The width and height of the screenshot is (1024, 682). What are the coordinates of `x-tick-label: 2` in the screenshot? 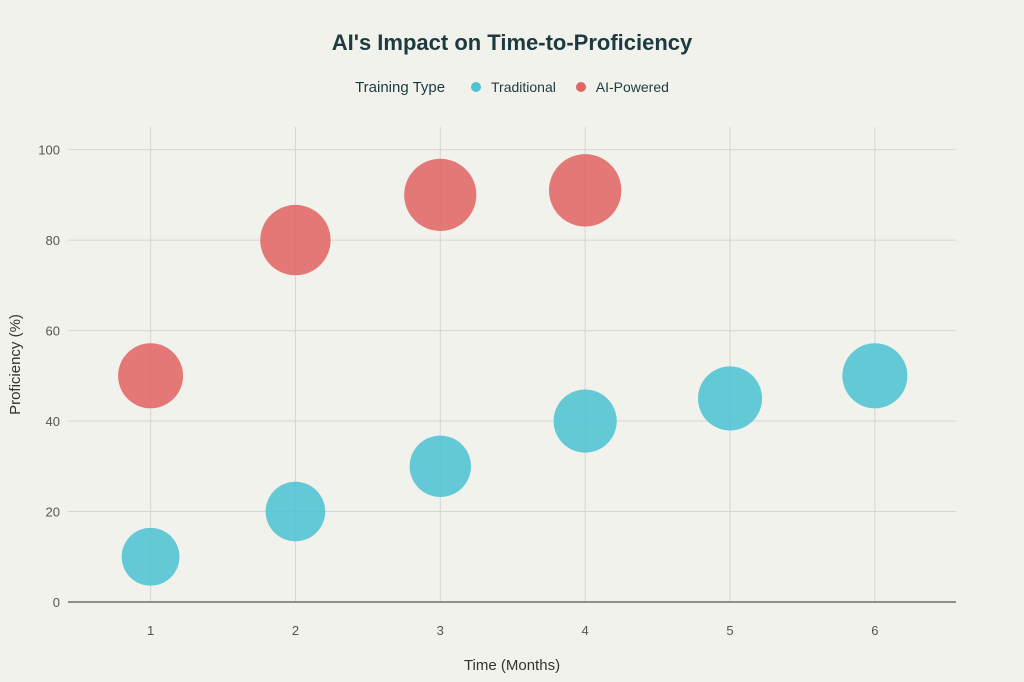 It's located at (295, 630).